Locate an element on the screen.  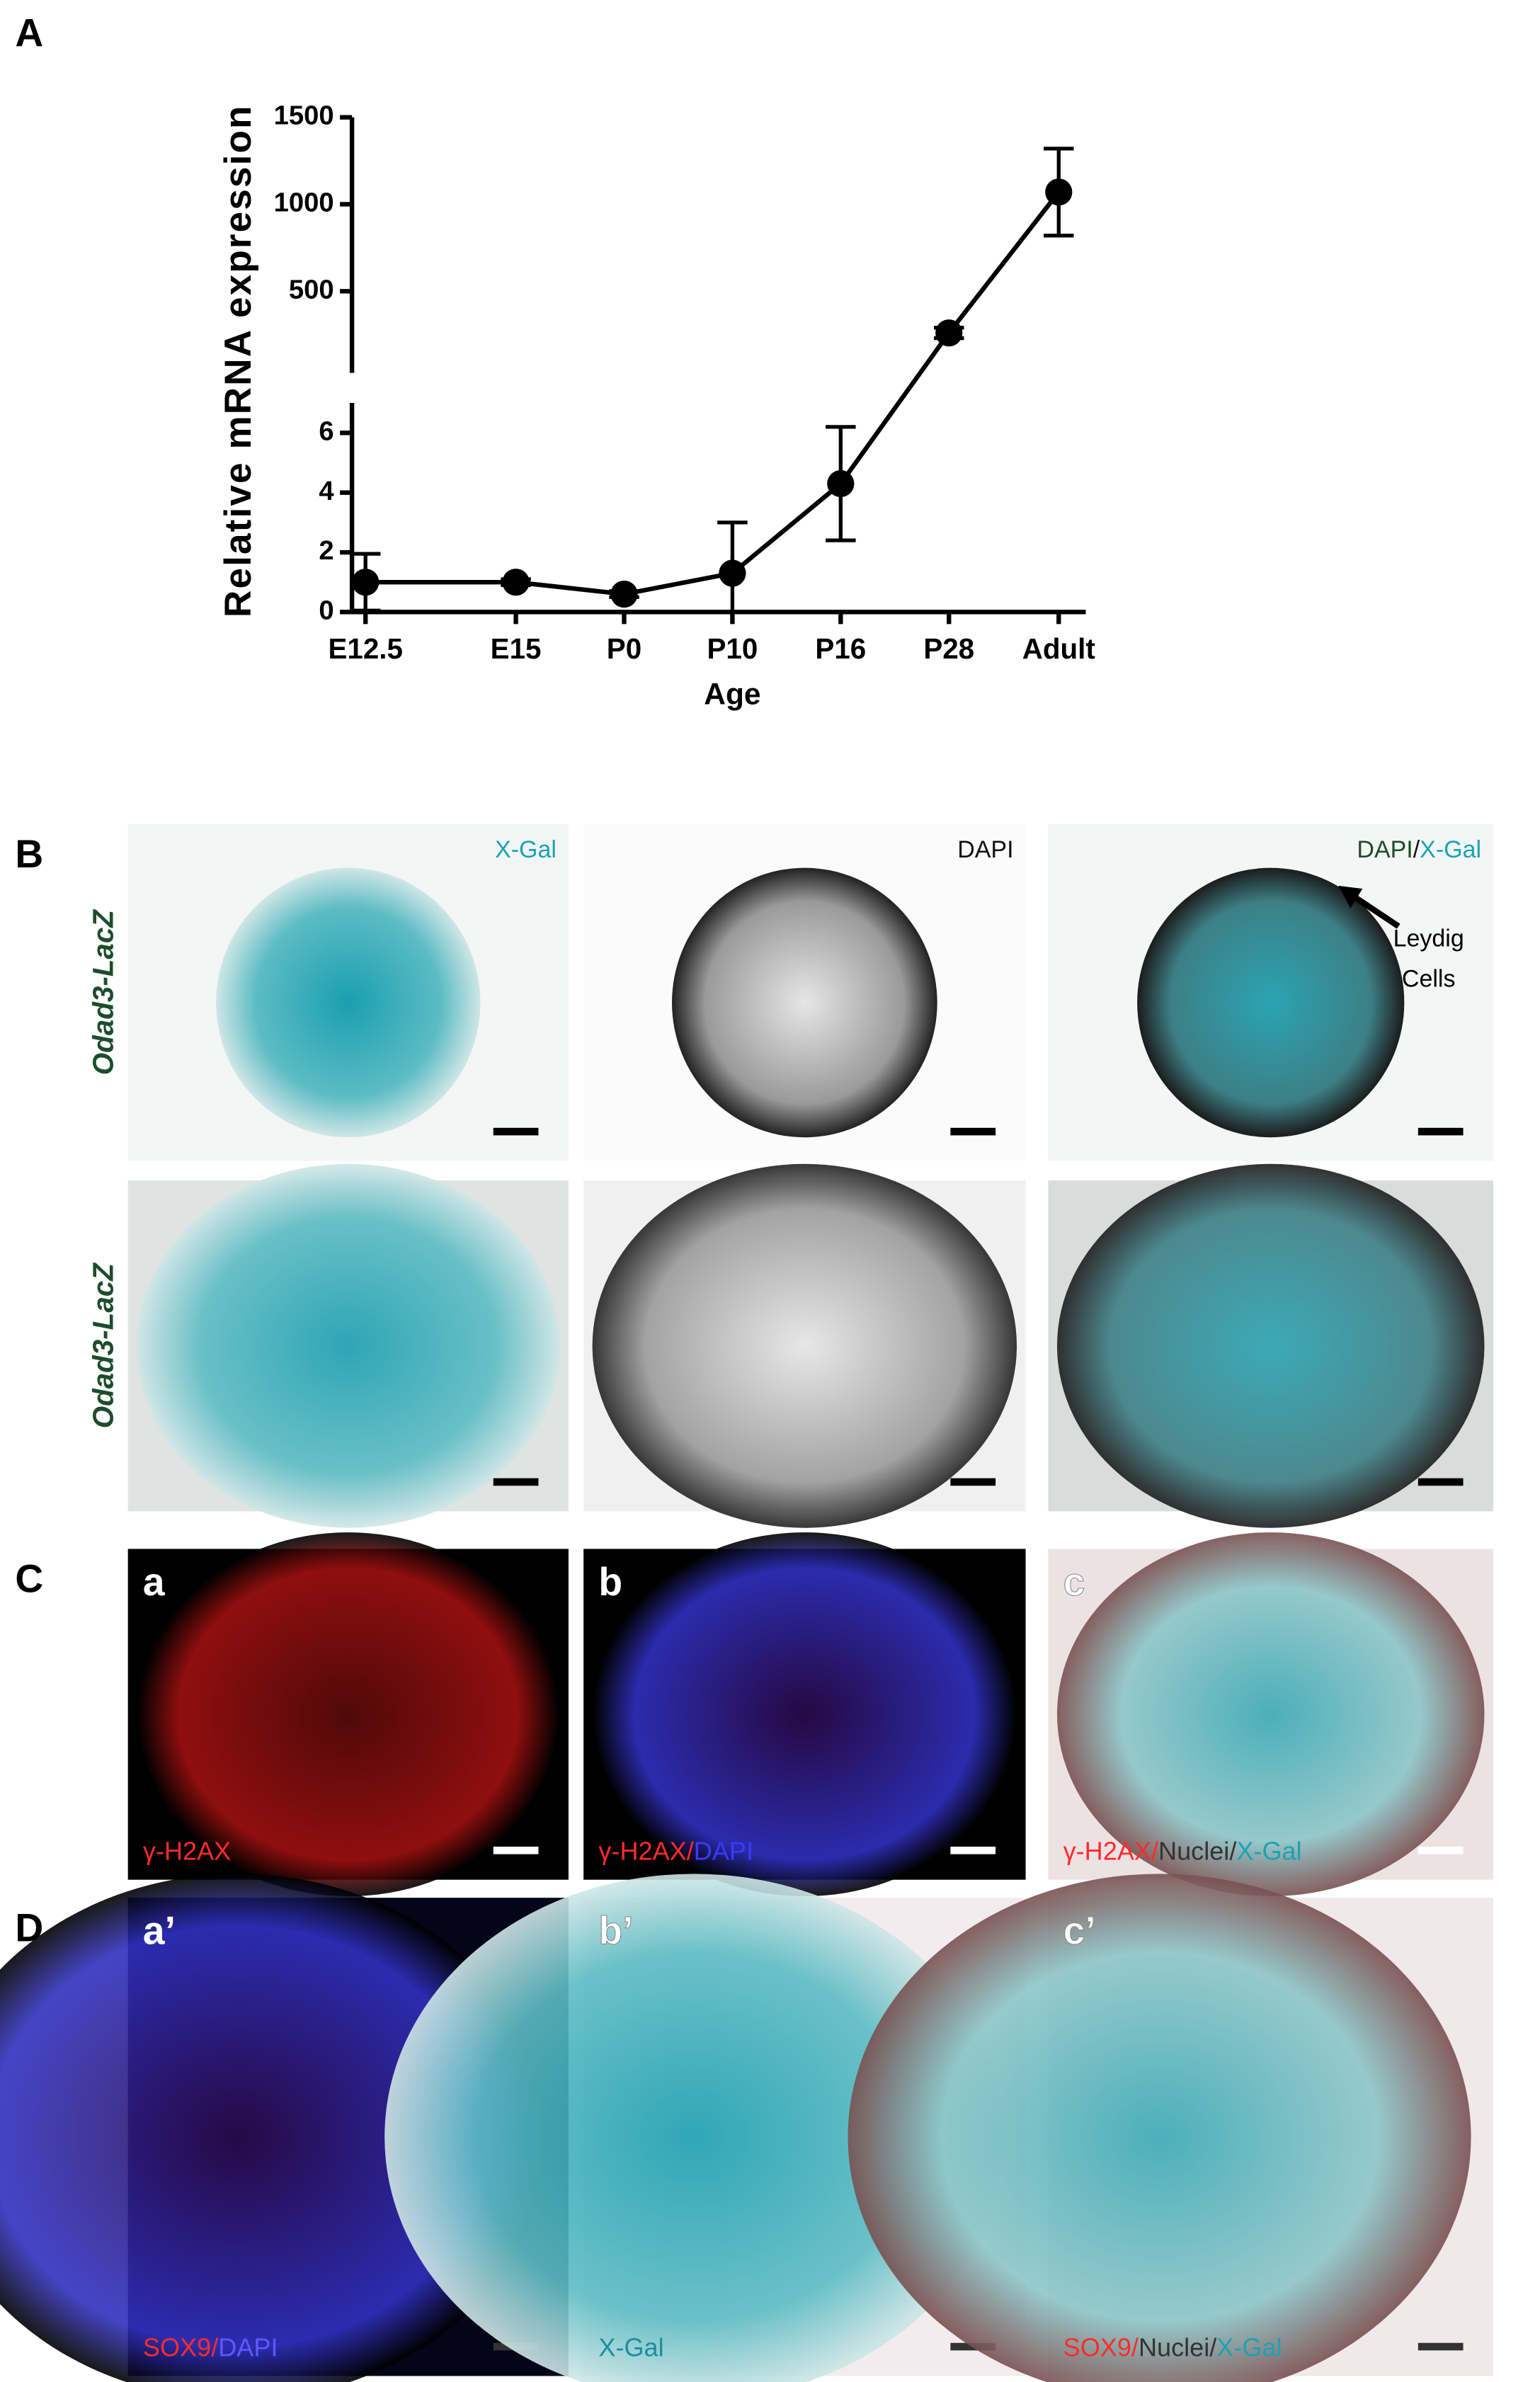
y-tick-label: 500 is located at coordinates (312, 289).